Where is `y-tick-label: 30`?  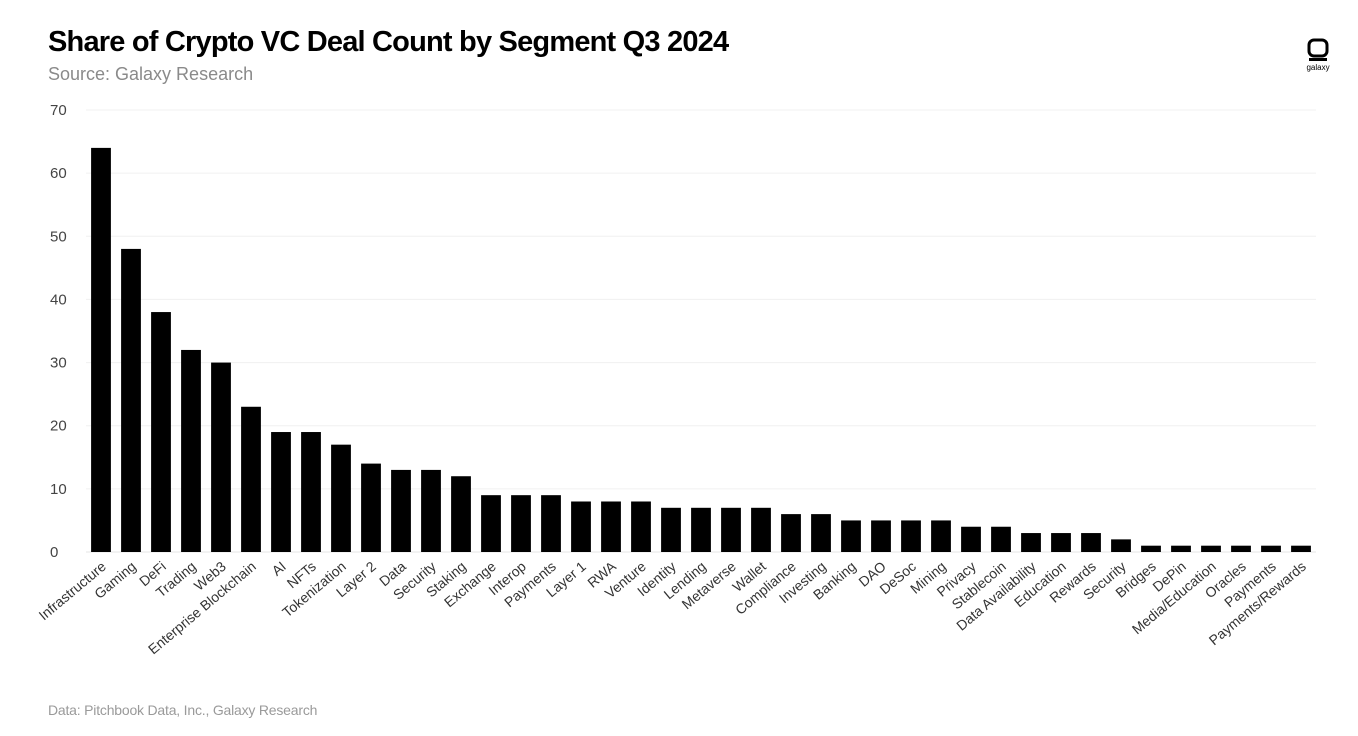
y-tick-label: 30 is located at coordinates (58, 363).